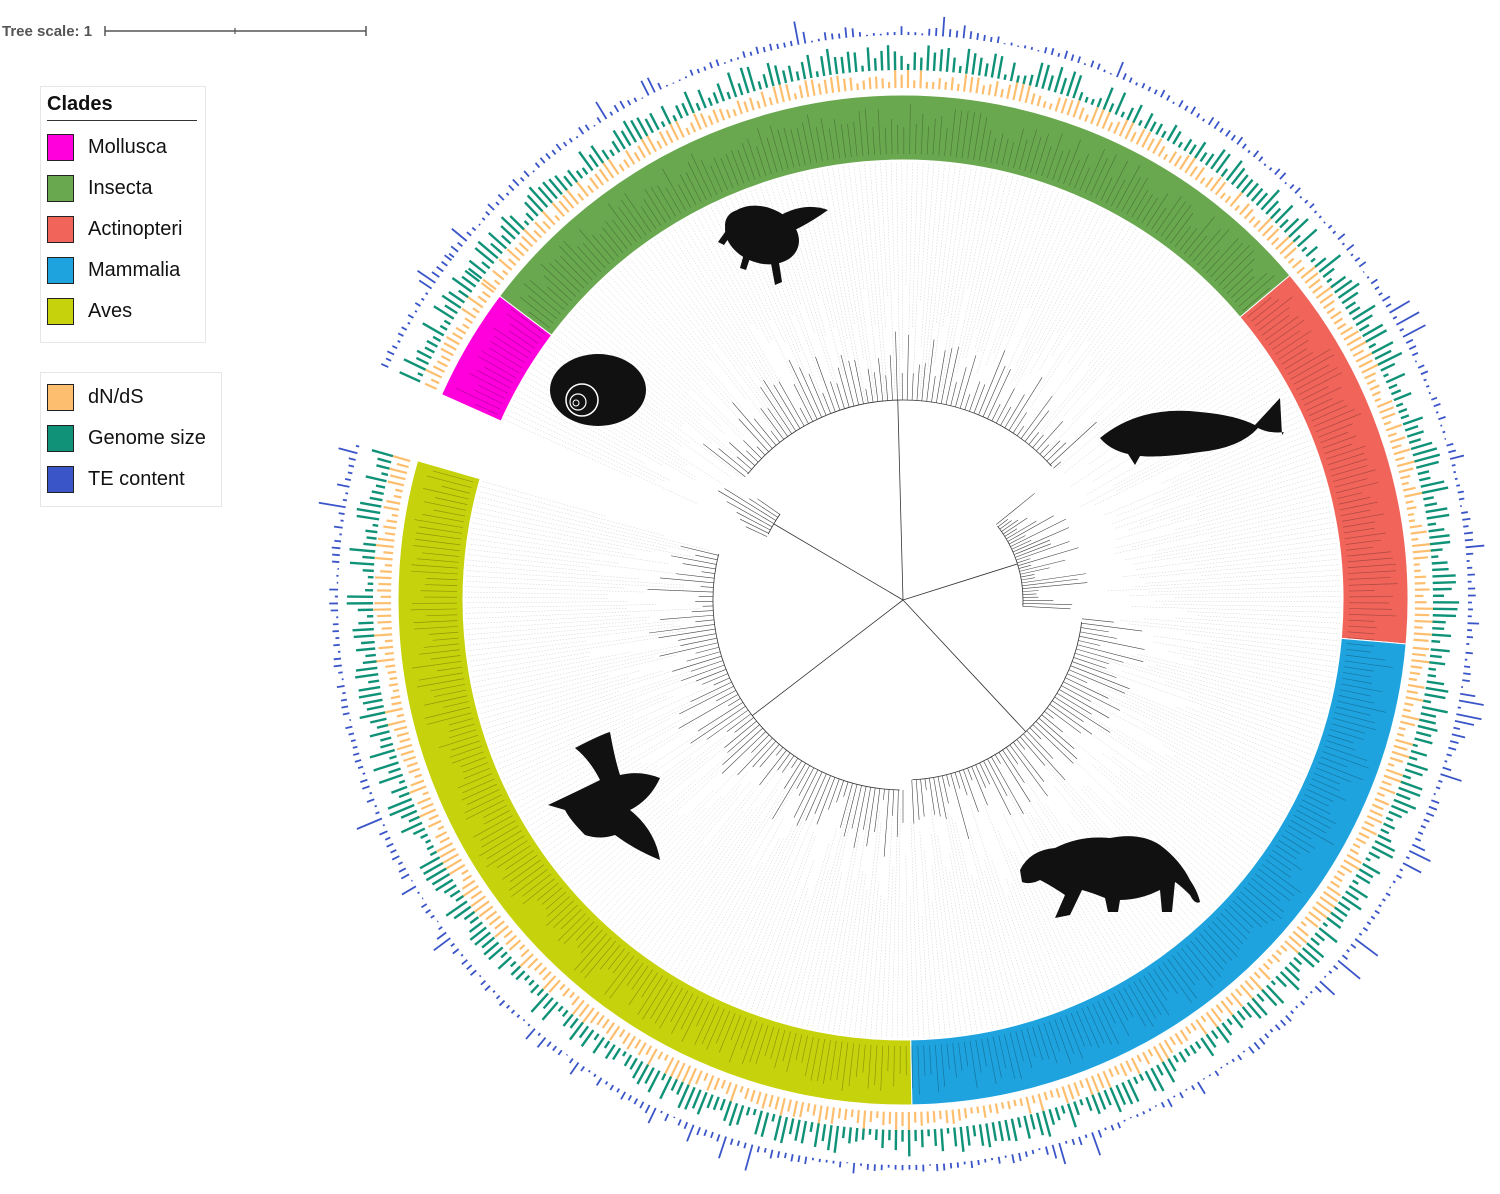 The image size is (1500, 1194). Describe the element at coordinates (135, 229) in the screenshot. I see `legend-label: Actinopteri` at that location.